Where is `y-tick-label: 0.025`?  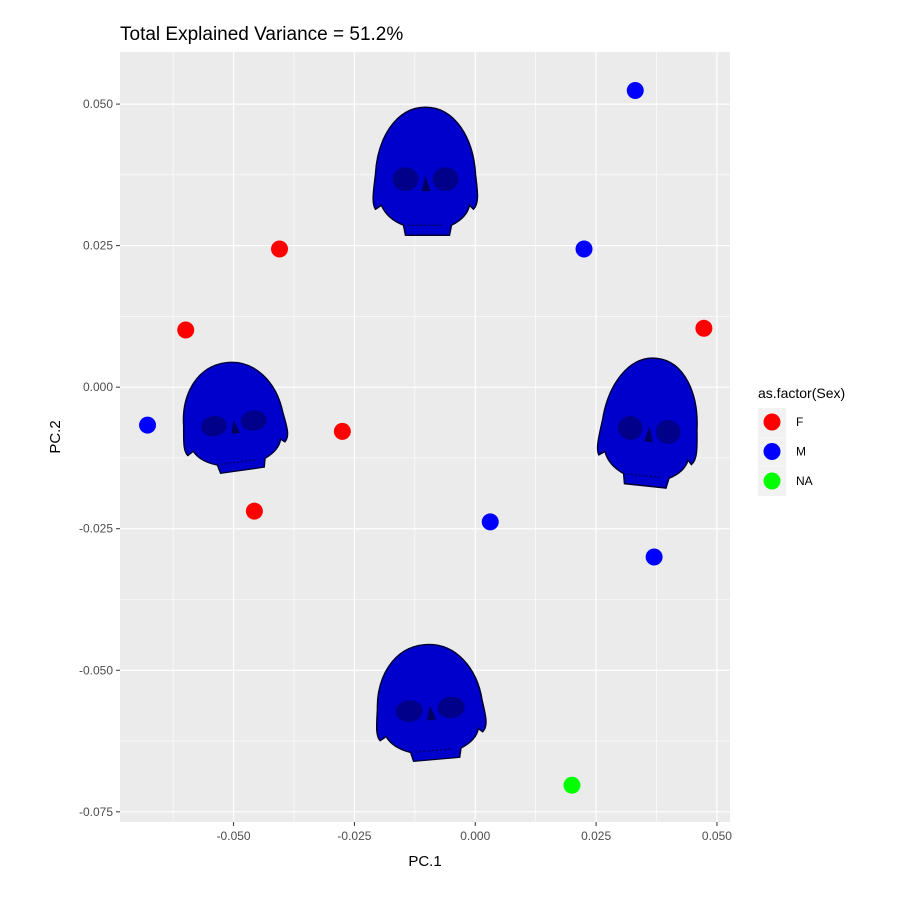
y-tick-label: 0.025 is located at coordinates (98, 246).